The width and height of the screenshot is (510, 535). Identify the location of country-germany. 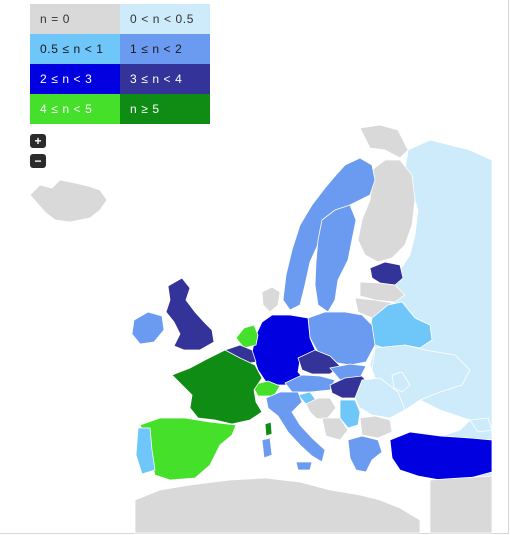
(284, 350).